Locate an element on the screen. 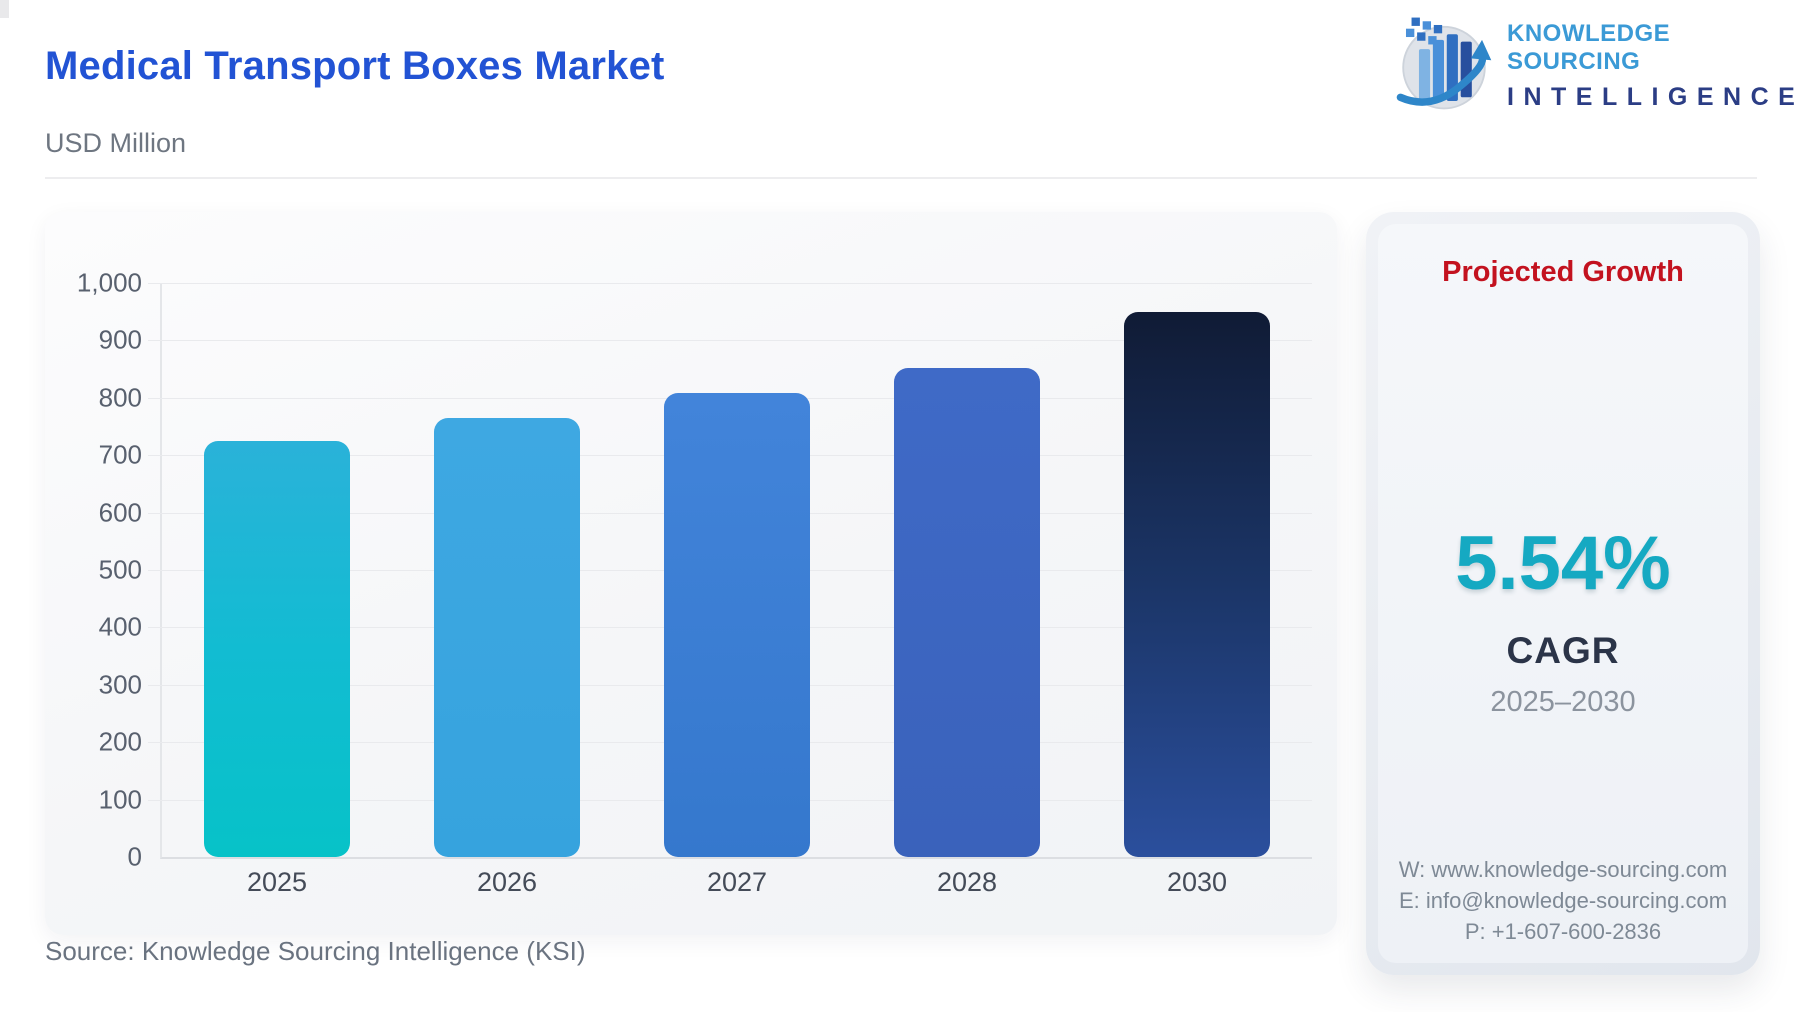 This screenshot has height=1012, width=1800. y-axis-tick-label: 600 is located at coordinates (120, 512).